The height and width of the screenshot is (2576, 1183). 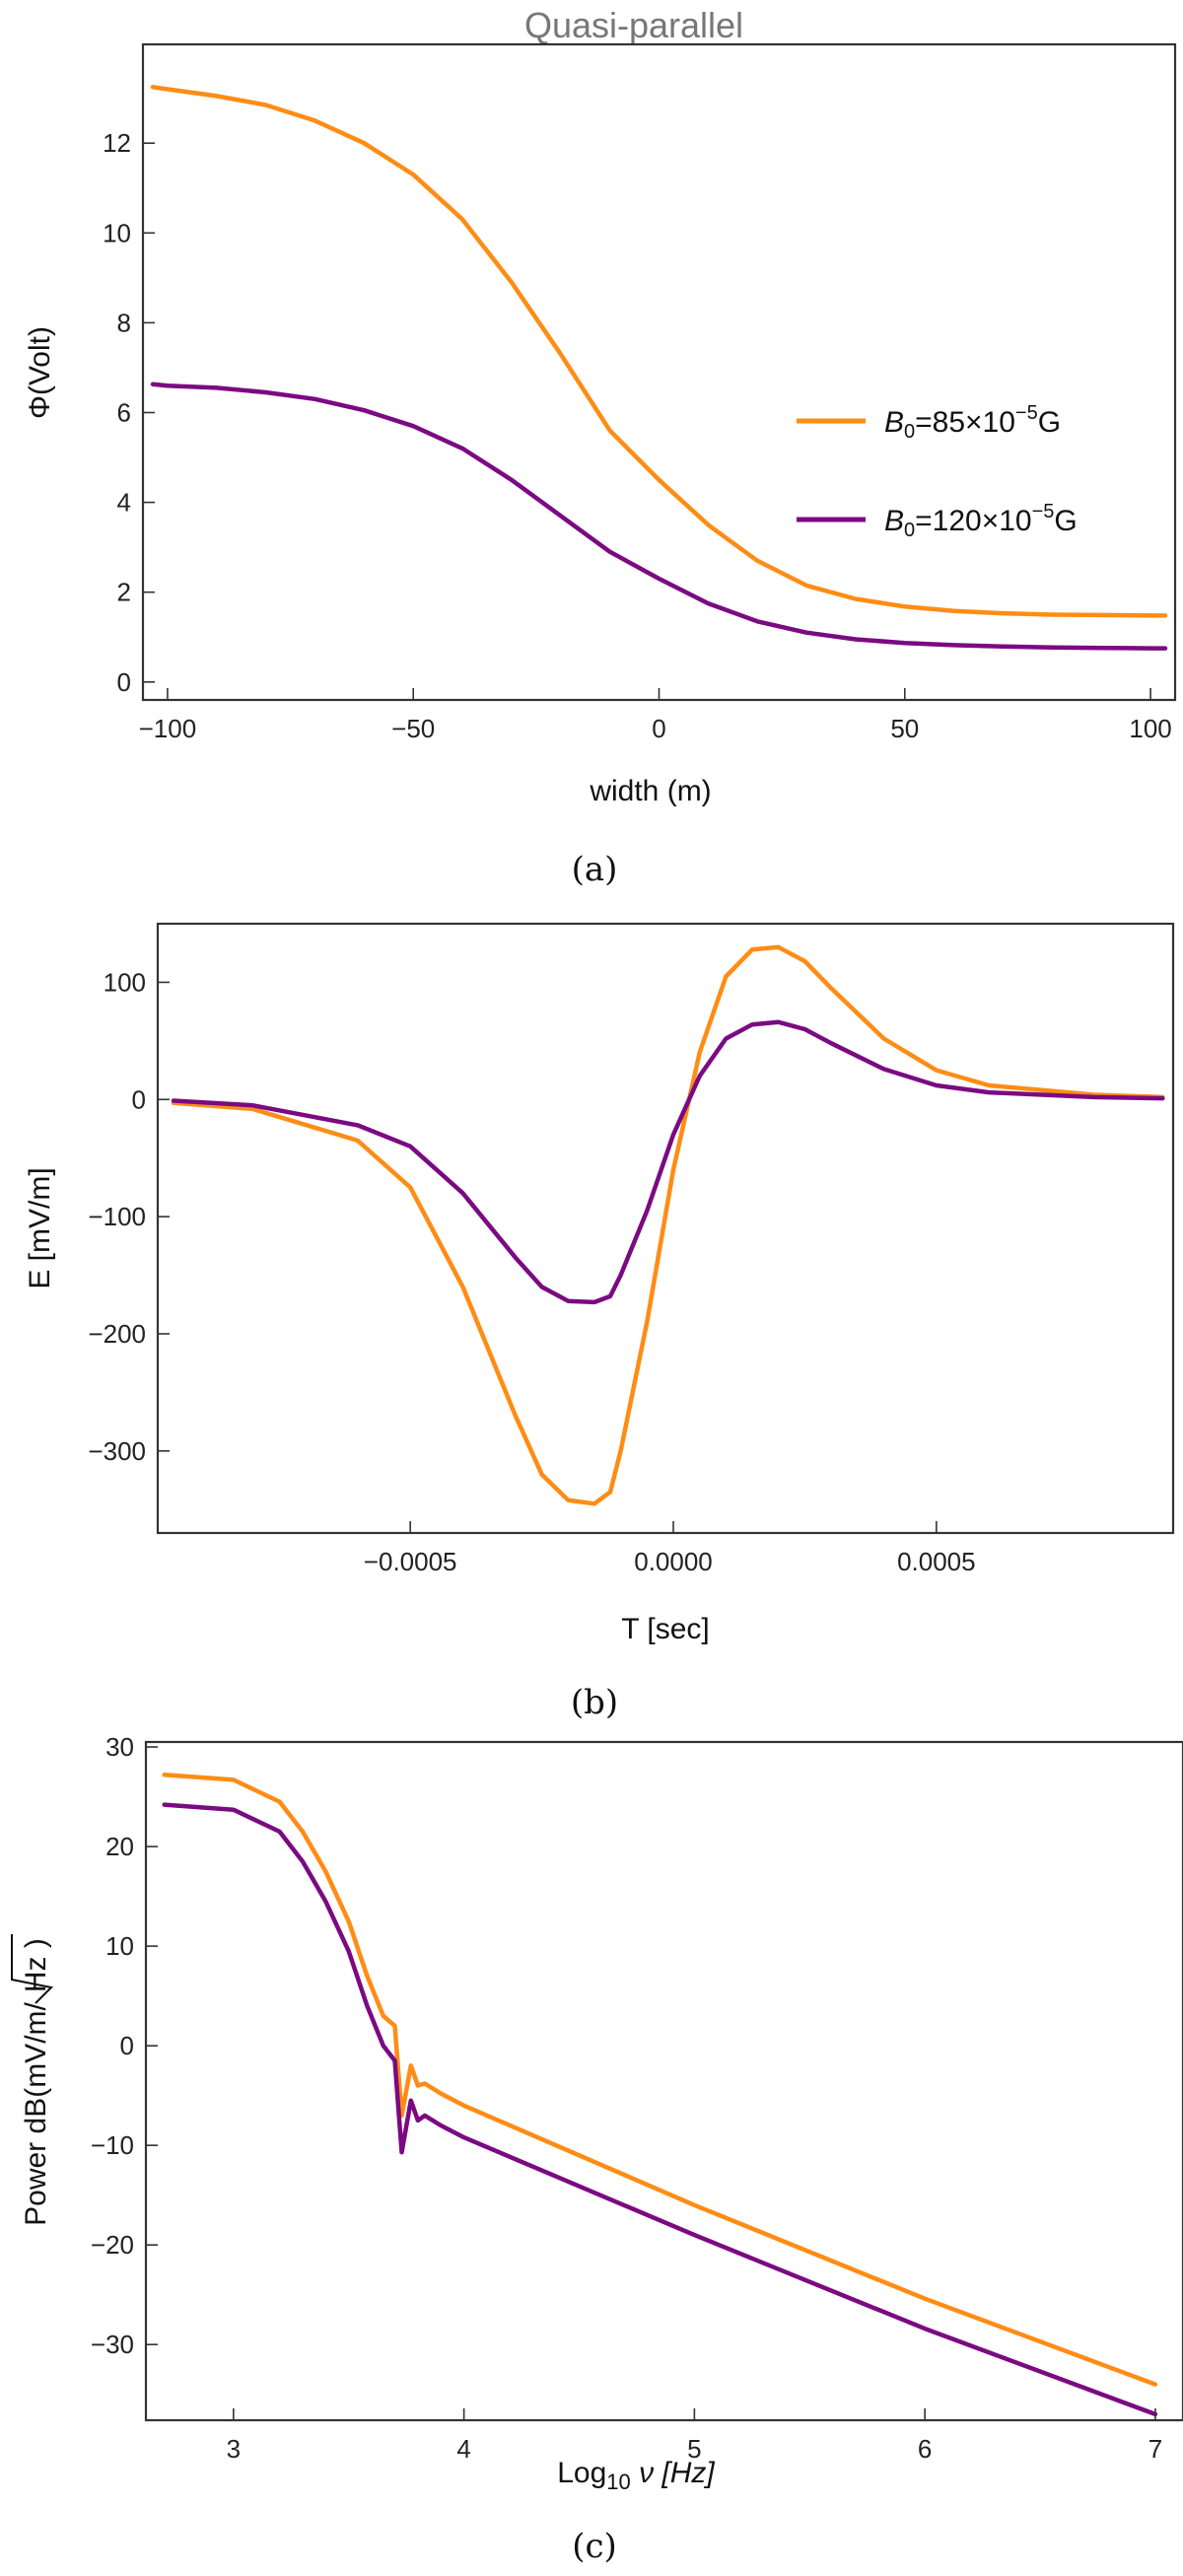 I want to click on caption-c: (c), so click(x=594, y=2546).